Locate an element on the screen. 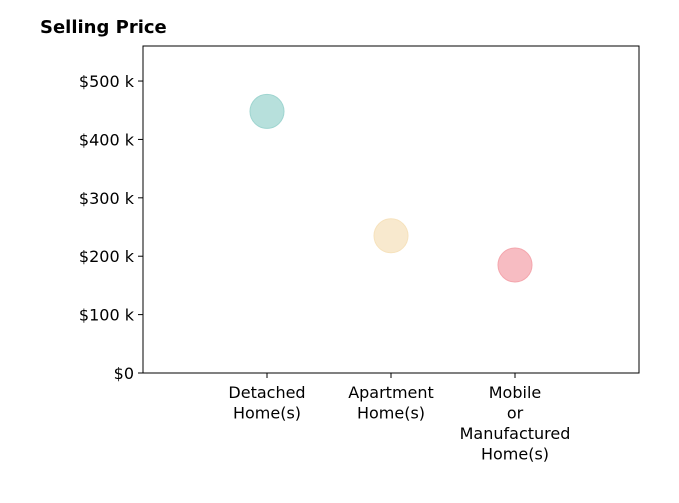 This screenshot has height=503, width=679. chart-title: Selling Price is located at coordinates (103, 27).